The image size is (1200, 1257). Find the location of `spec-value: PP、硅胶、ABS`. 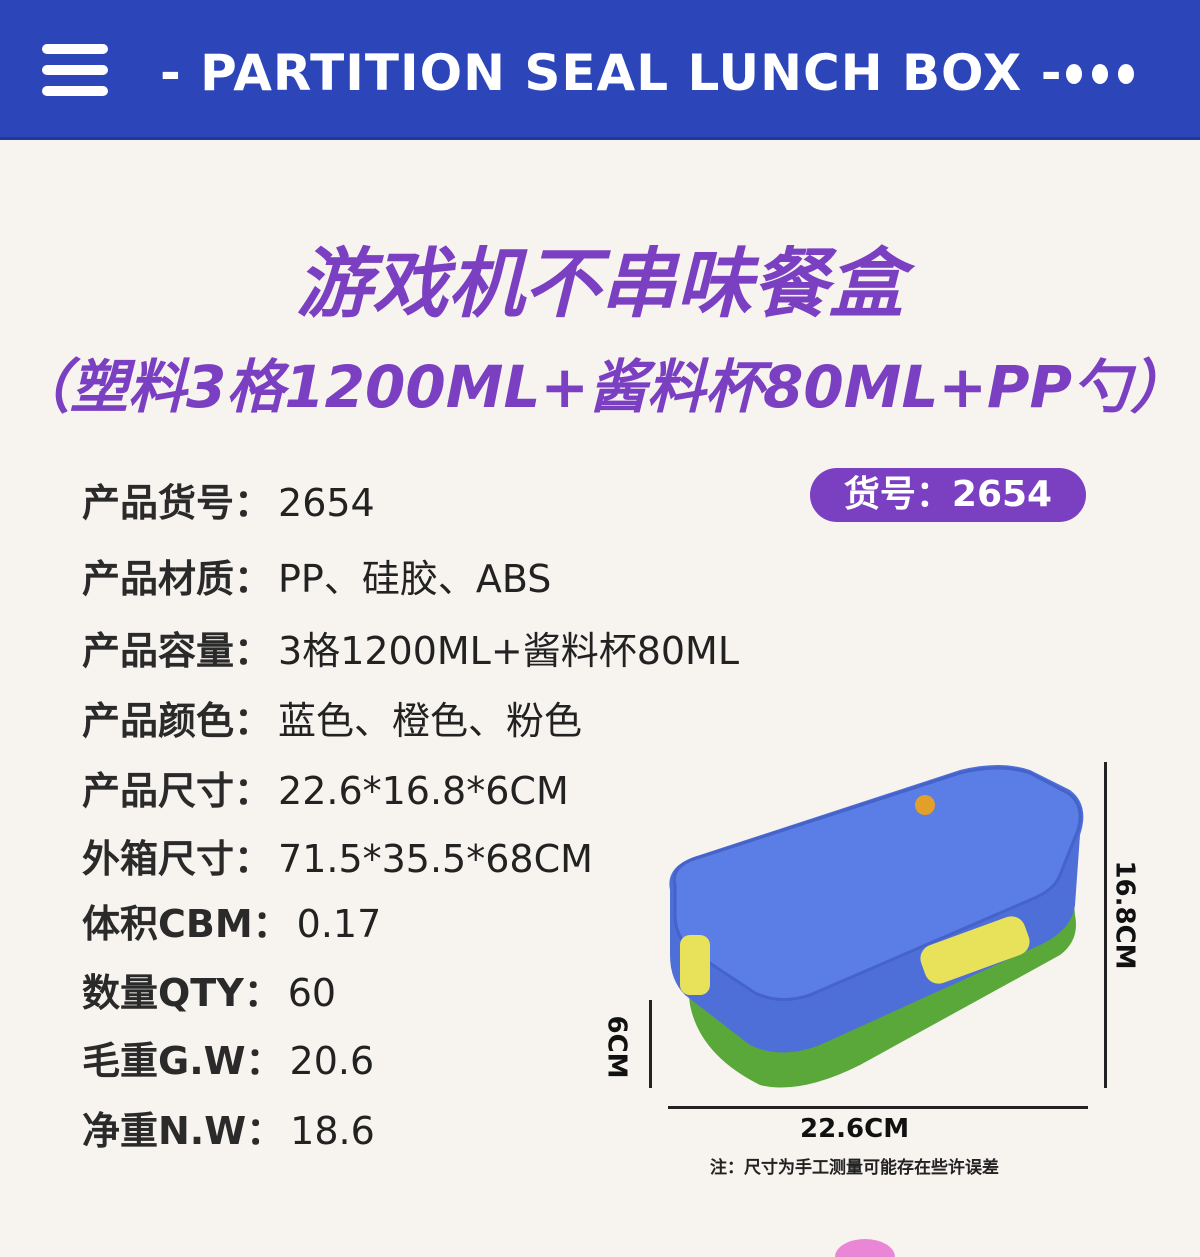

spec-value: PP、硅胶、ABS is located at coordinates (415, 579).